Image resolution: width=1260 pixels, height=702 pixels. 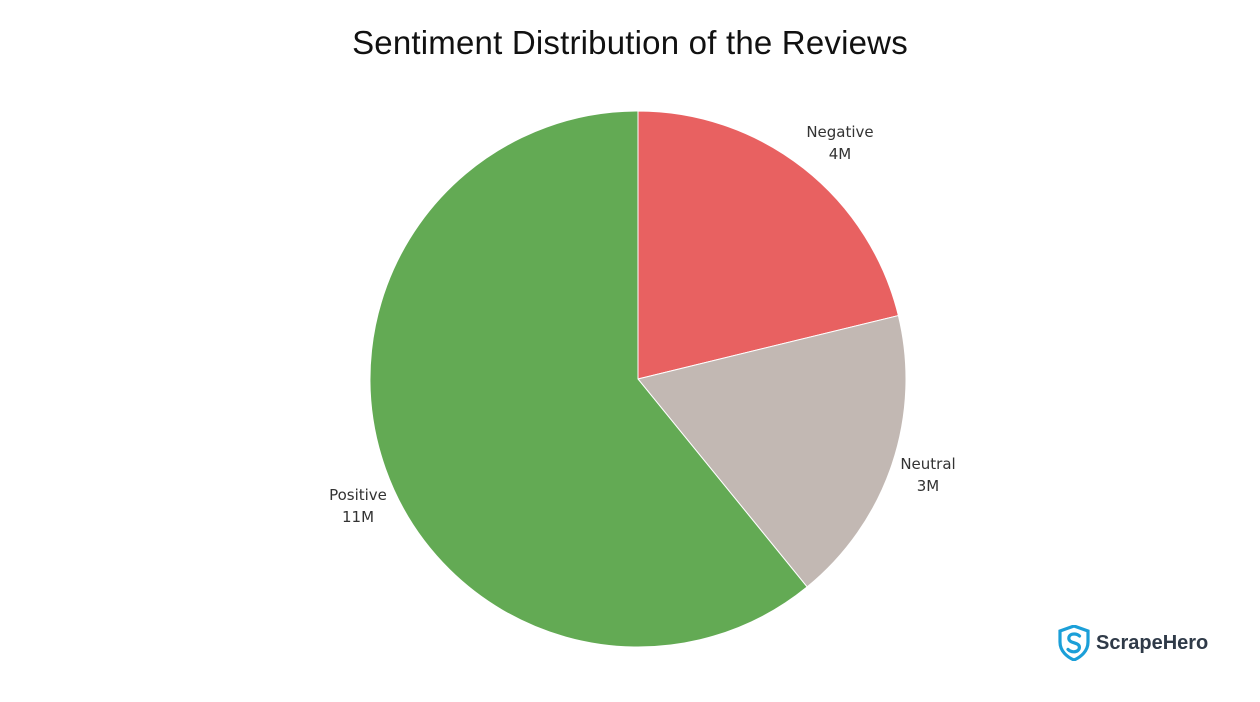 What do you see at coordinates (840, 154) in the screenshot?
I see `slice-label-negative-value: 4M` at bounding box center [840, 154].